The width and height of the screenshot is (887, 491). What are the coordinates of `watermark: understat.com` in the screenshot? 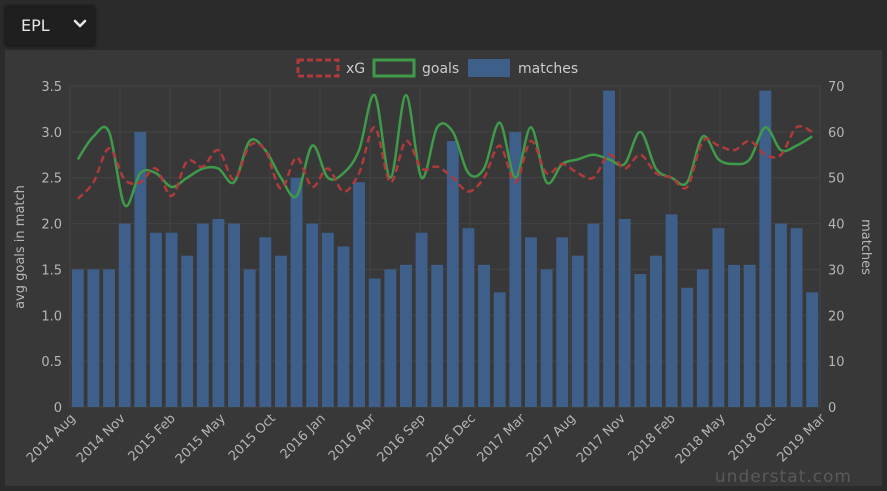 It's located at (783, 477).